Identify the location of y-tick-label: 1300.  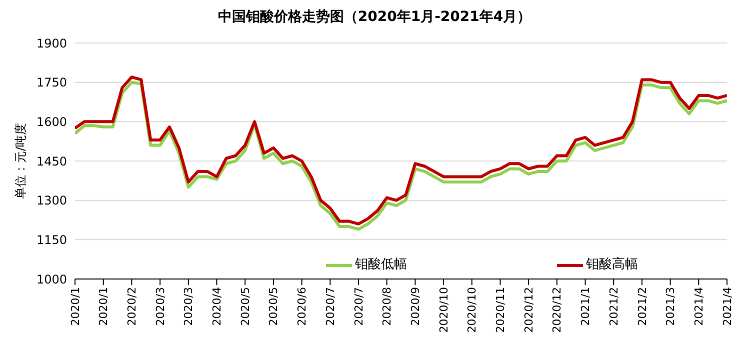
(51, 201).